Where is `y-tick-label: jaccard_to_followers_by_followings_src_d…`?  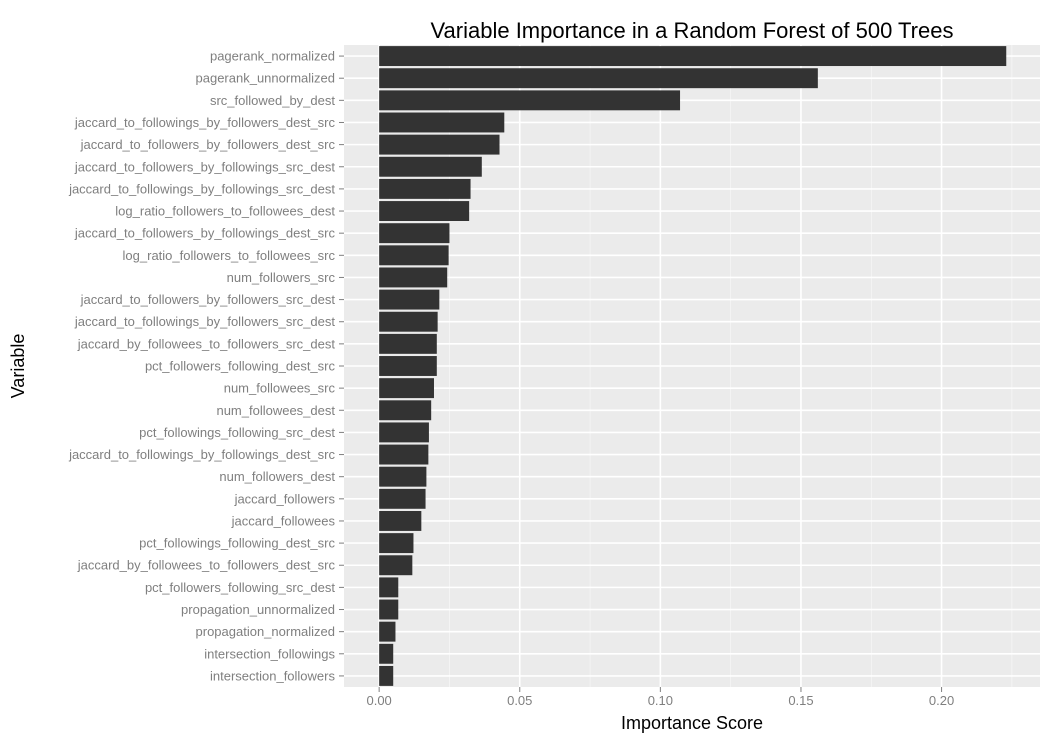
y-tick-label: jaccard_to_followers_by_followings_src_d… is located at coordinates (205, 166).